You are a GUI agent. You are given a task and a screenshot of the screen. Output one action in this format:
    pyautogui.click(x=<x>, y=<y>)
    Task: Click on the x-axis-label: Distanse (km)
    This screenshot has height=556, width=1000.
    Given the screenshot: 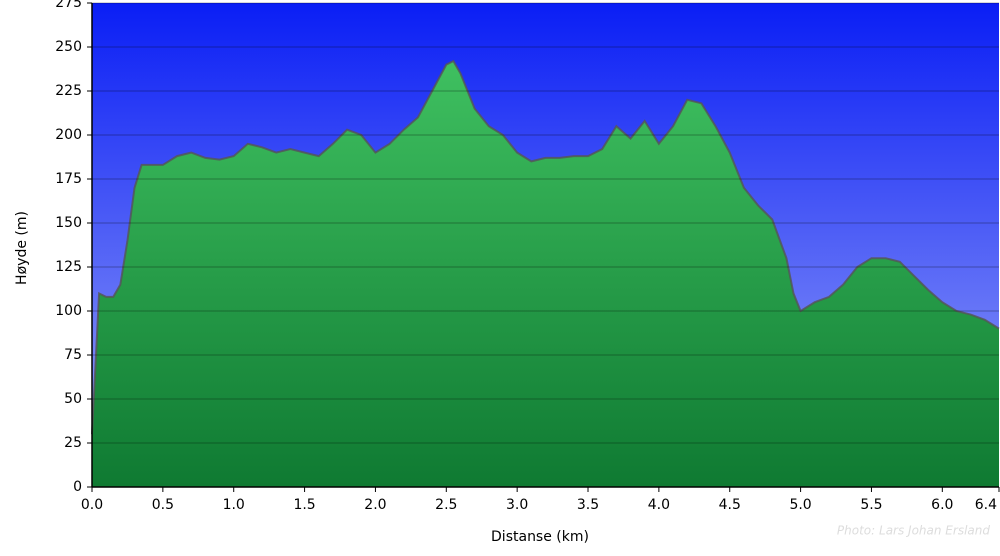 What is the action you would take?
    pyautogui.click(x=540, y=537)
    